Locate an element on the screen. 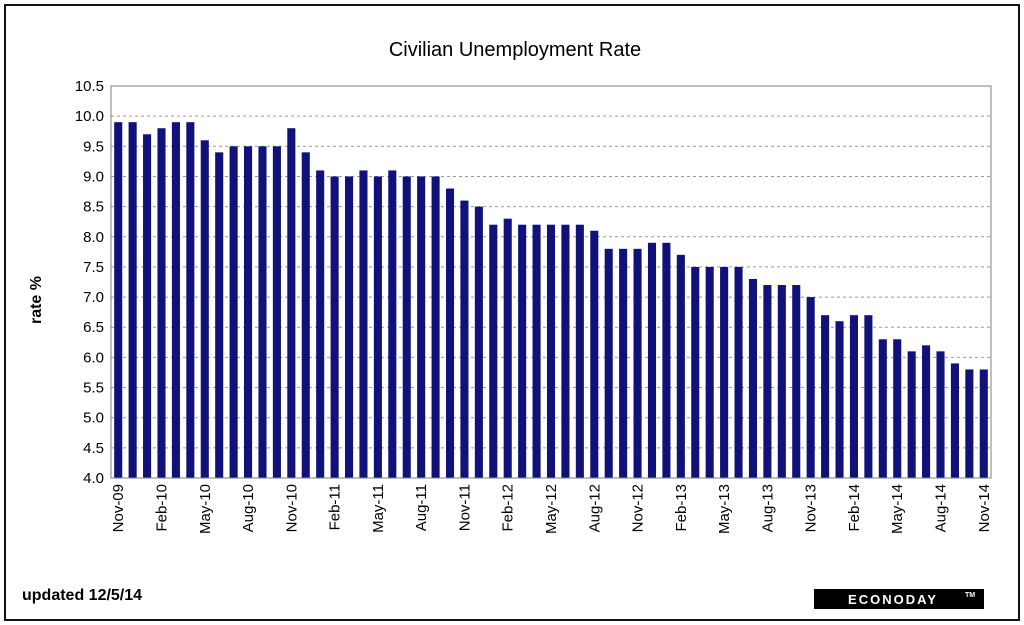 The image size is (1024, 625). x-tick-label: May-13 is located at coordinates (724, 509).